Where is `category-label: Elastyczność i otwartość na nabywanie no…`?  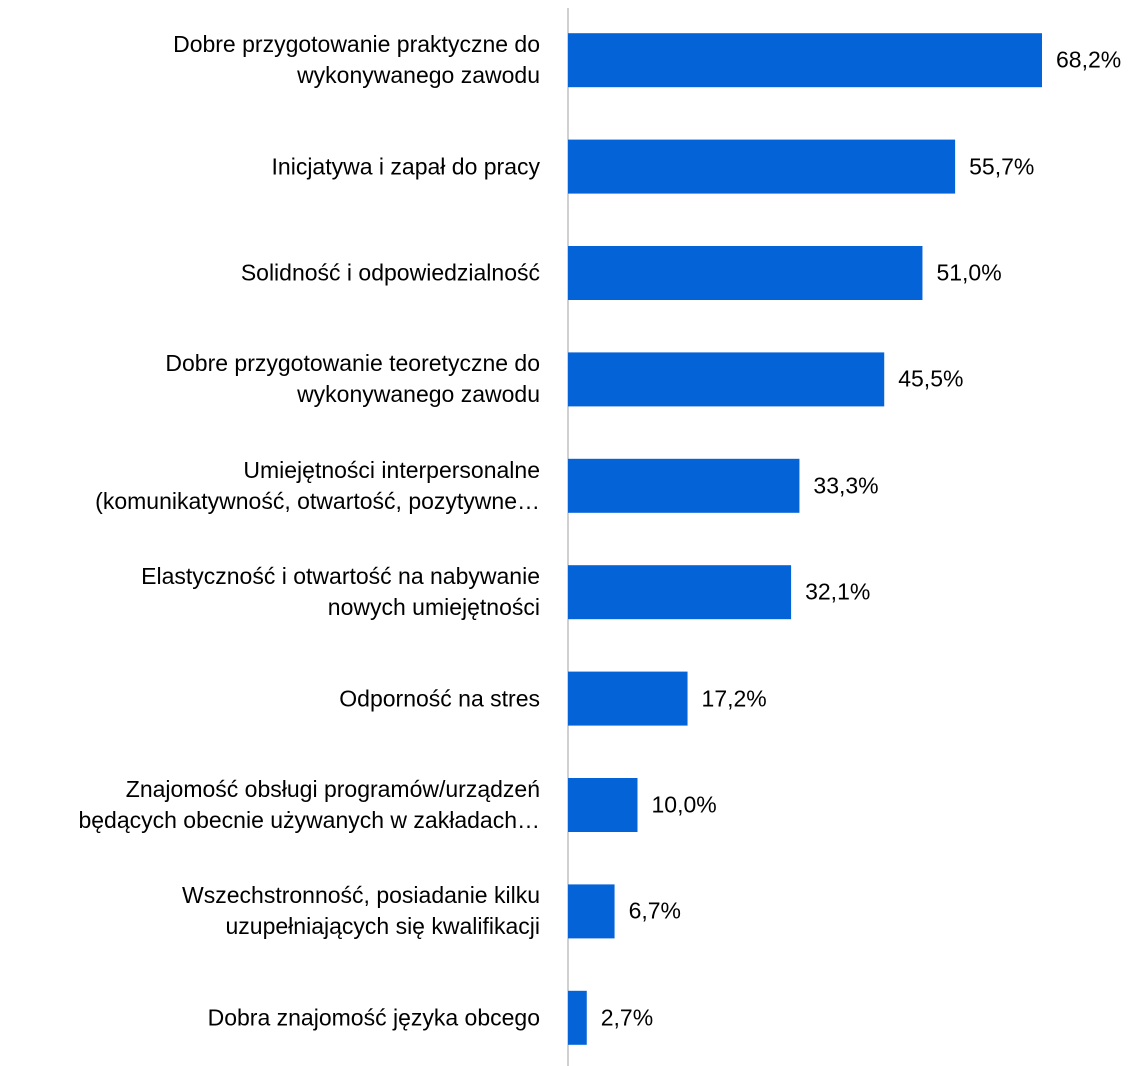
category-label: Elastyczność i otwartość na nabywanie no… is located at coordinates (340, 592).